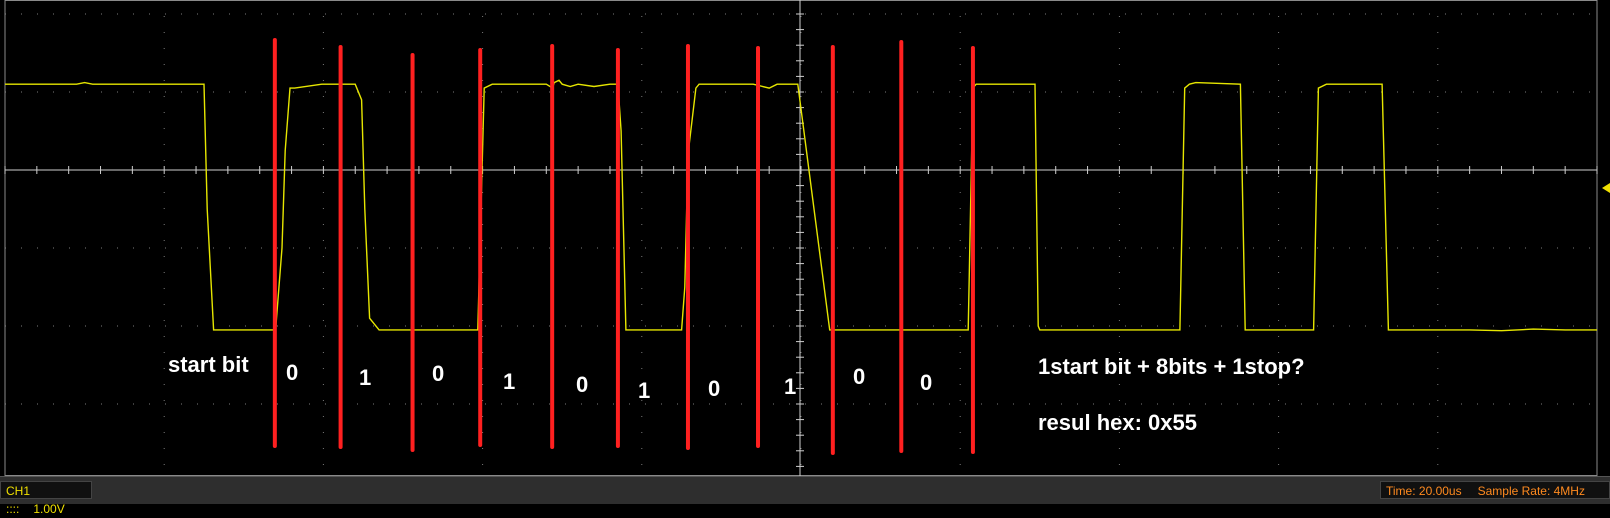 This screenshot has height=518, width=1610. Describe the element at coordinates (46, 498) in the screenshot. I see `channel-indicator: CH1 :::: 1.00V` at that location.